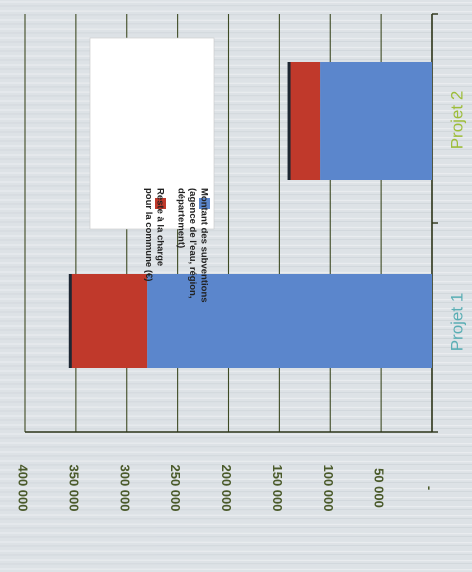  I want to click on legend-label: Montant des subventions, so click(203, 245).